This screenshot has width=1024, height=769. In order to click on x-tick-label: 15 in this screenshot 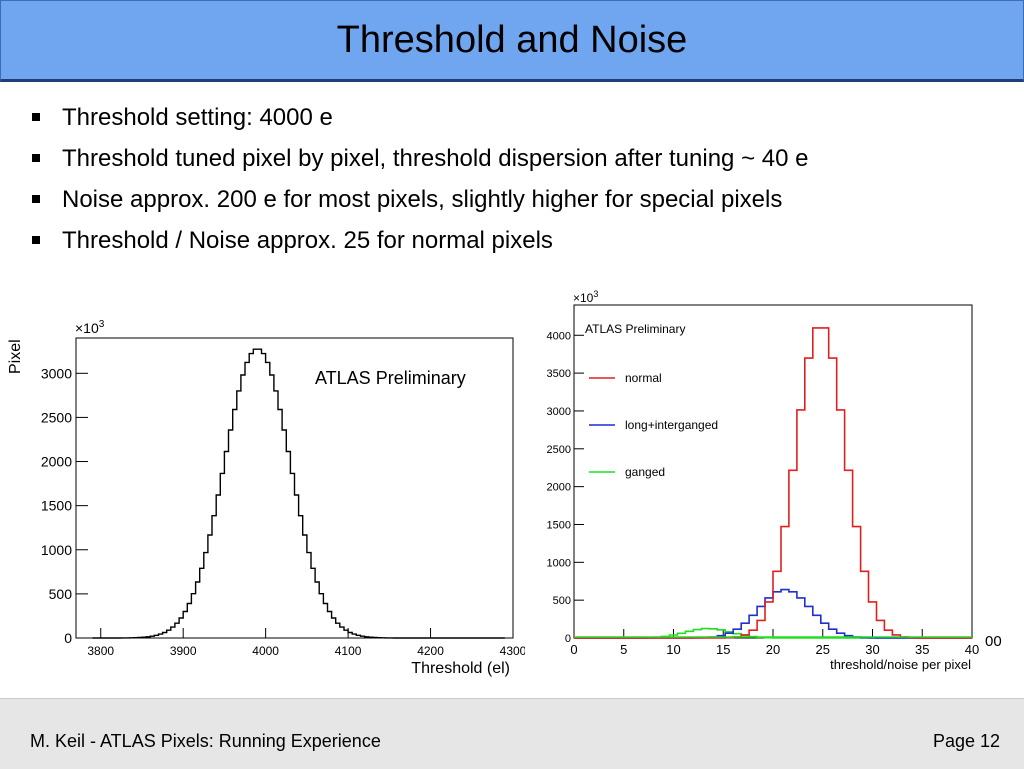, I will do `click(723, 649)`.